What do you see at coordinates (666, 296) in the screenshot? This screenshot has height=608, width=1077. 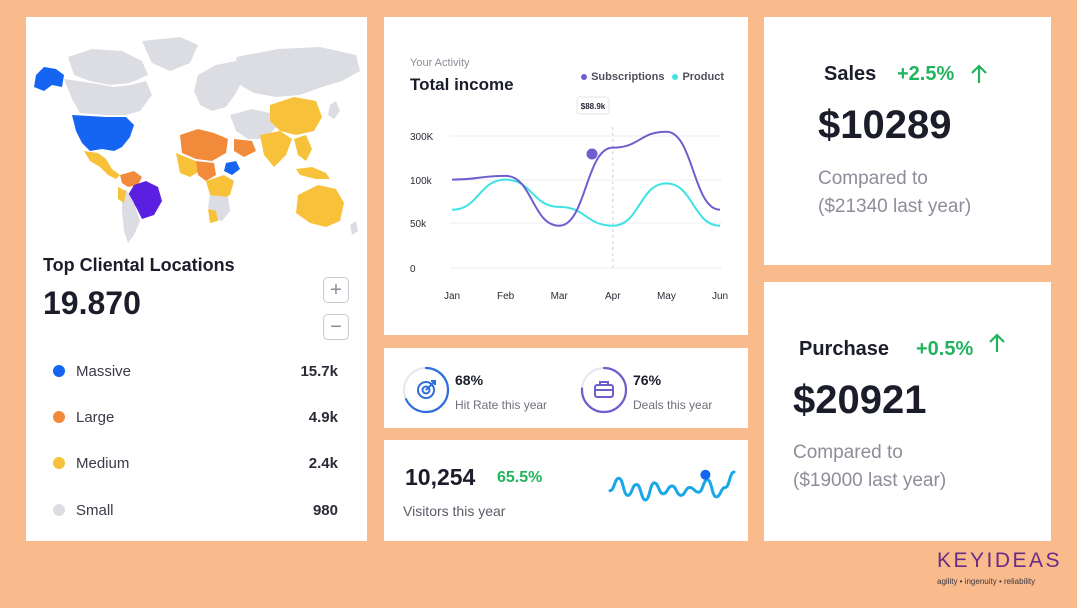 I see `x-tick-label: May` at bounding box center [666, 296].